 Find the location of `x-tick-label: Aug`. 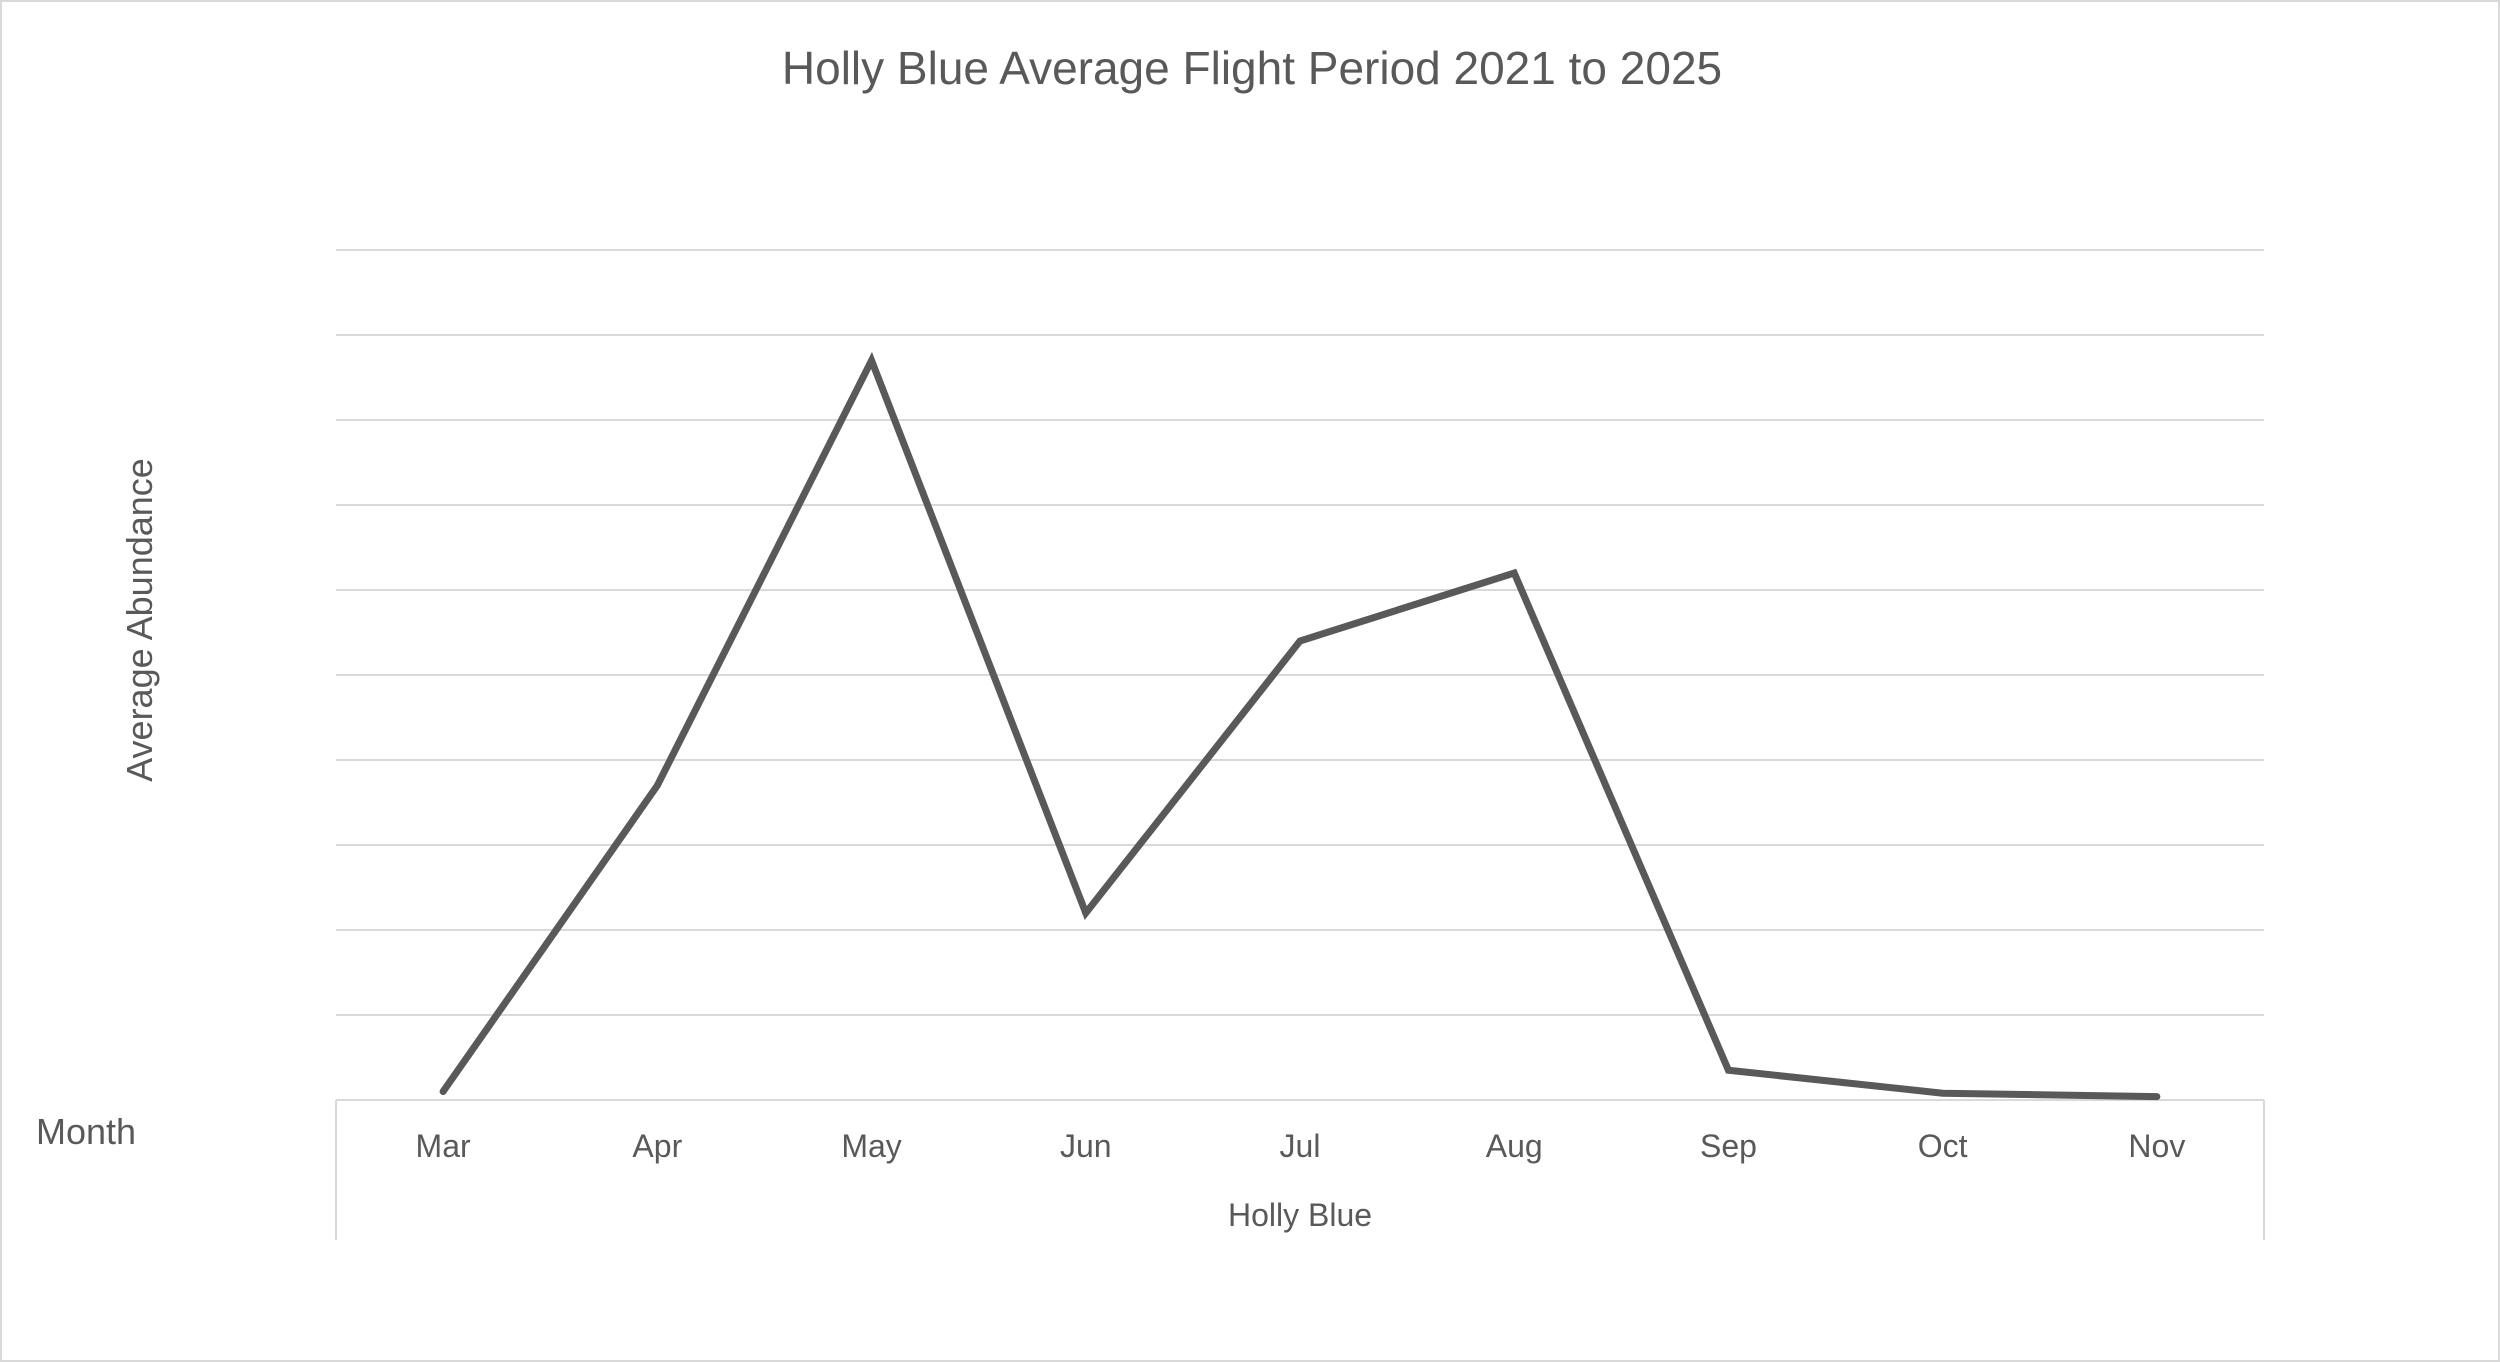

x-tick-label: Aug is located at coordinates (1514, 1146).